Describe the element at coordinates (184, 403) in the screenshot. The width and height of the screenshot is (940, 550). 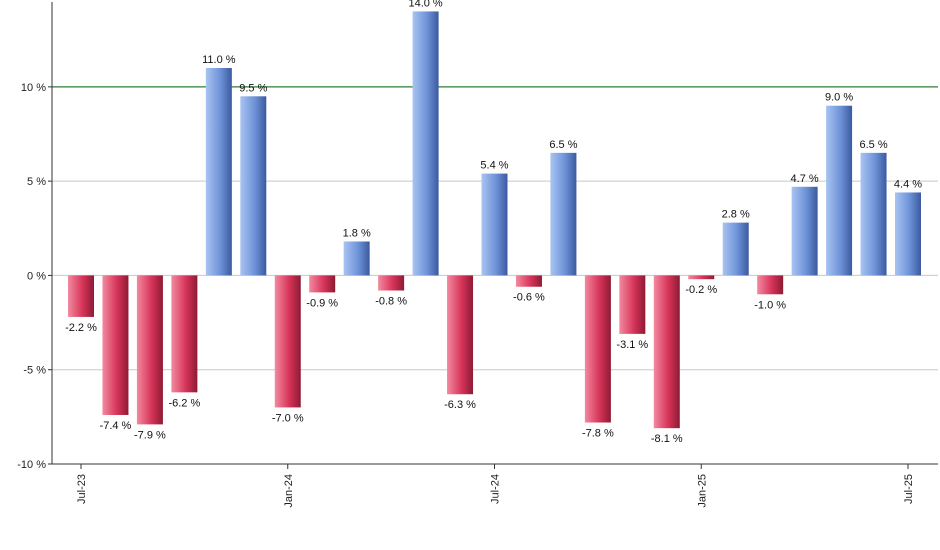
I see `data-label: -6.2 %` at that location.